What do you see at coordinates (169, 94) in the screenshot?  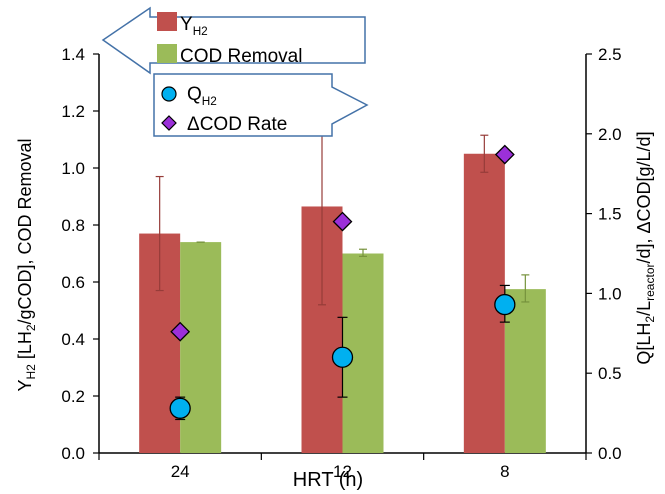 I see `legend-marker-qh2` at bounding box center [169, 94].